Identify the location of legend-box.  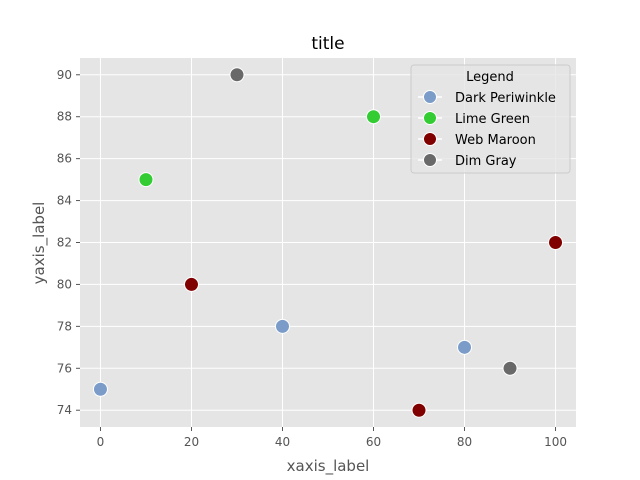
(490, 119).